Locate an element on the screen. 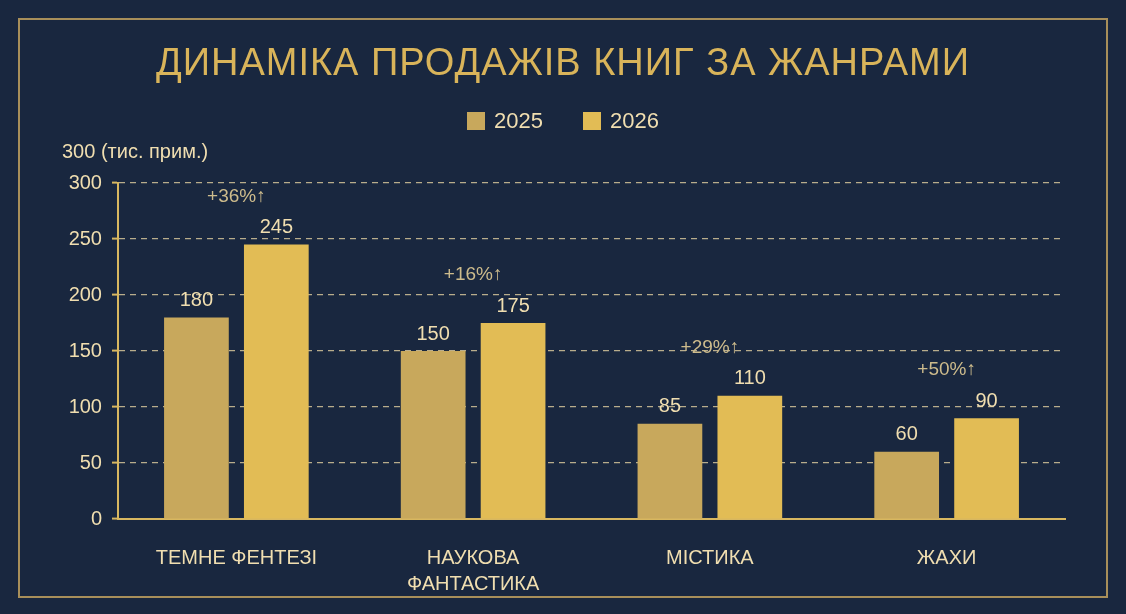 This screenshot has height=614, width=1126. annotation: +36%↑ is located at coordinates (236, 195).